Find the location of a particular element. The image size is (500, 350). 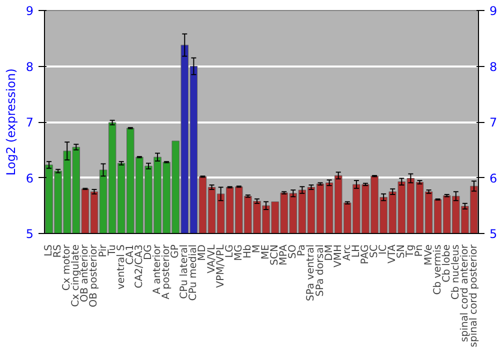

y2-tick-label: 6 is located at coordinates (494, 178).